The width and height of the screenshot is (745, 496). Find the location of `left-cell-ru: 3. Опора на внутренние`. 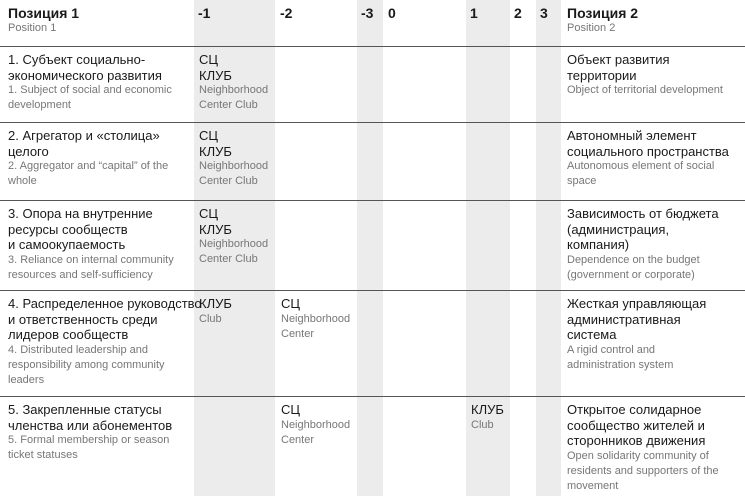

left-cell-ru: 3. Опора на внутренние is located at coordinates (80, 213).